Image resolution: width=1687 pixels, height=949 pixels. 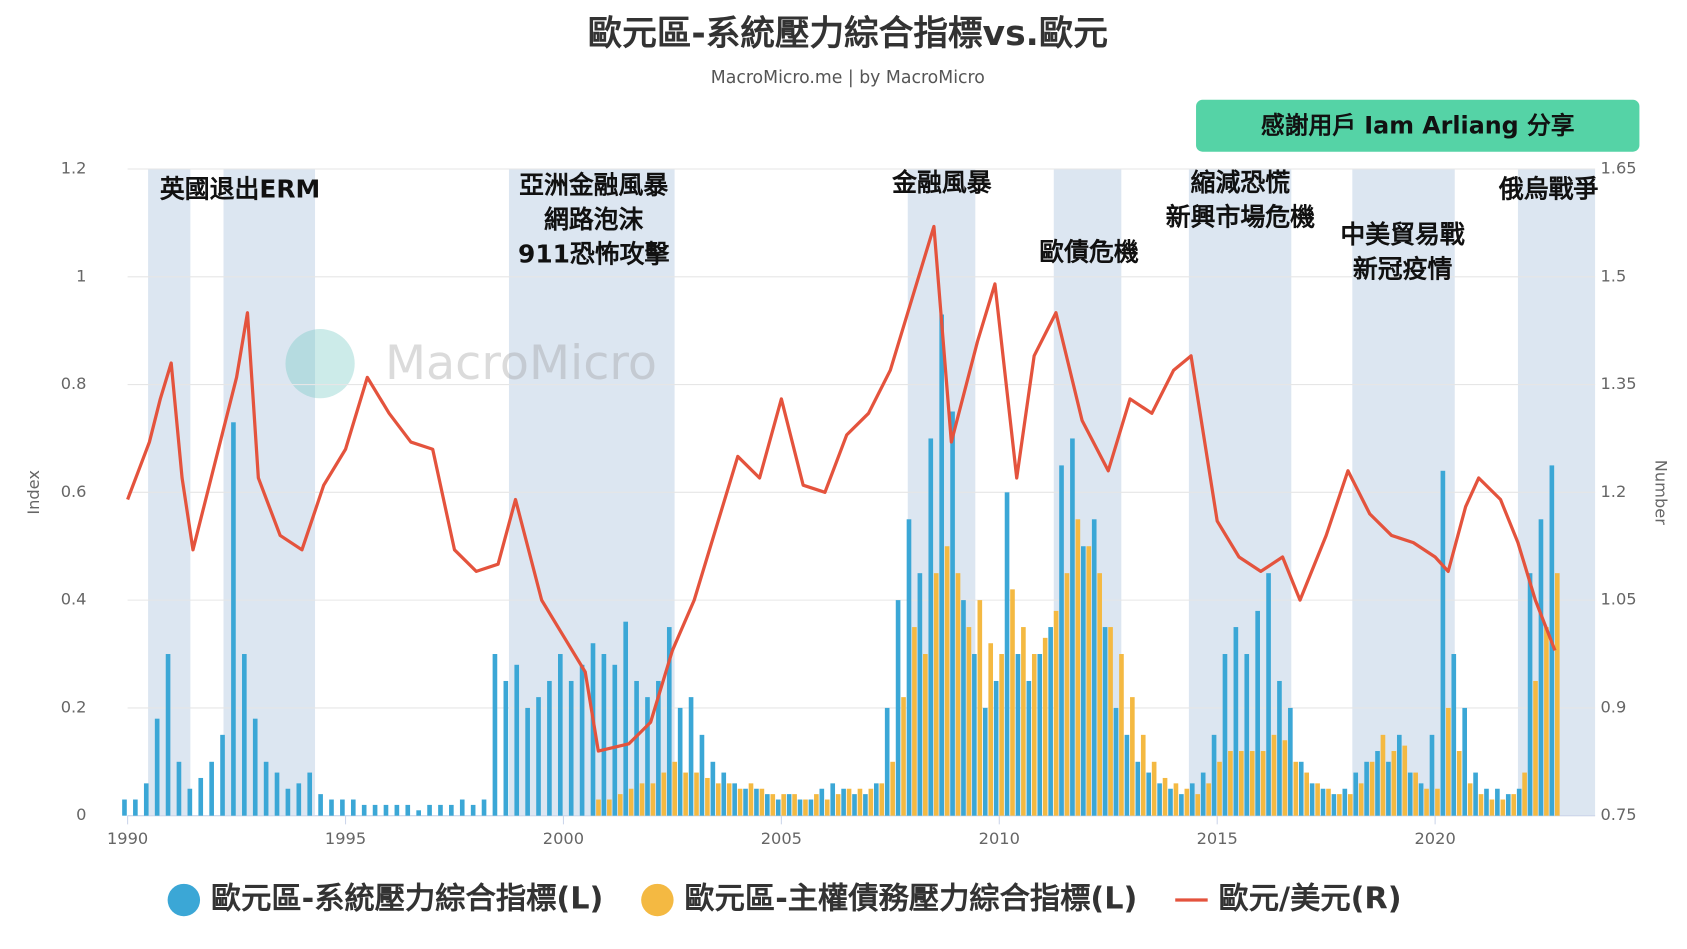 What do you see at coordinates (240, 189) in the screenshot?
I see `annotation: 英國退出ERM` at bounding box center [240, 189].